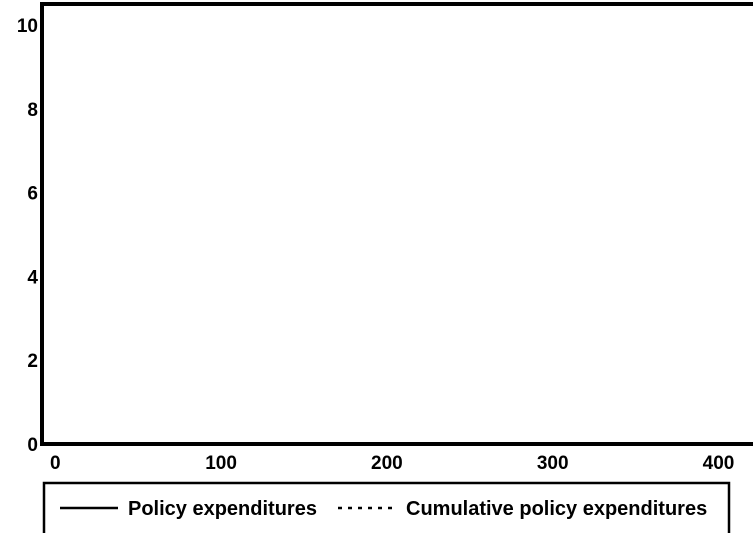  What do you see at coordinates (719, 463) in the screenshot?
I see `x-tick-label: 400` at bounding box center [719, 463].